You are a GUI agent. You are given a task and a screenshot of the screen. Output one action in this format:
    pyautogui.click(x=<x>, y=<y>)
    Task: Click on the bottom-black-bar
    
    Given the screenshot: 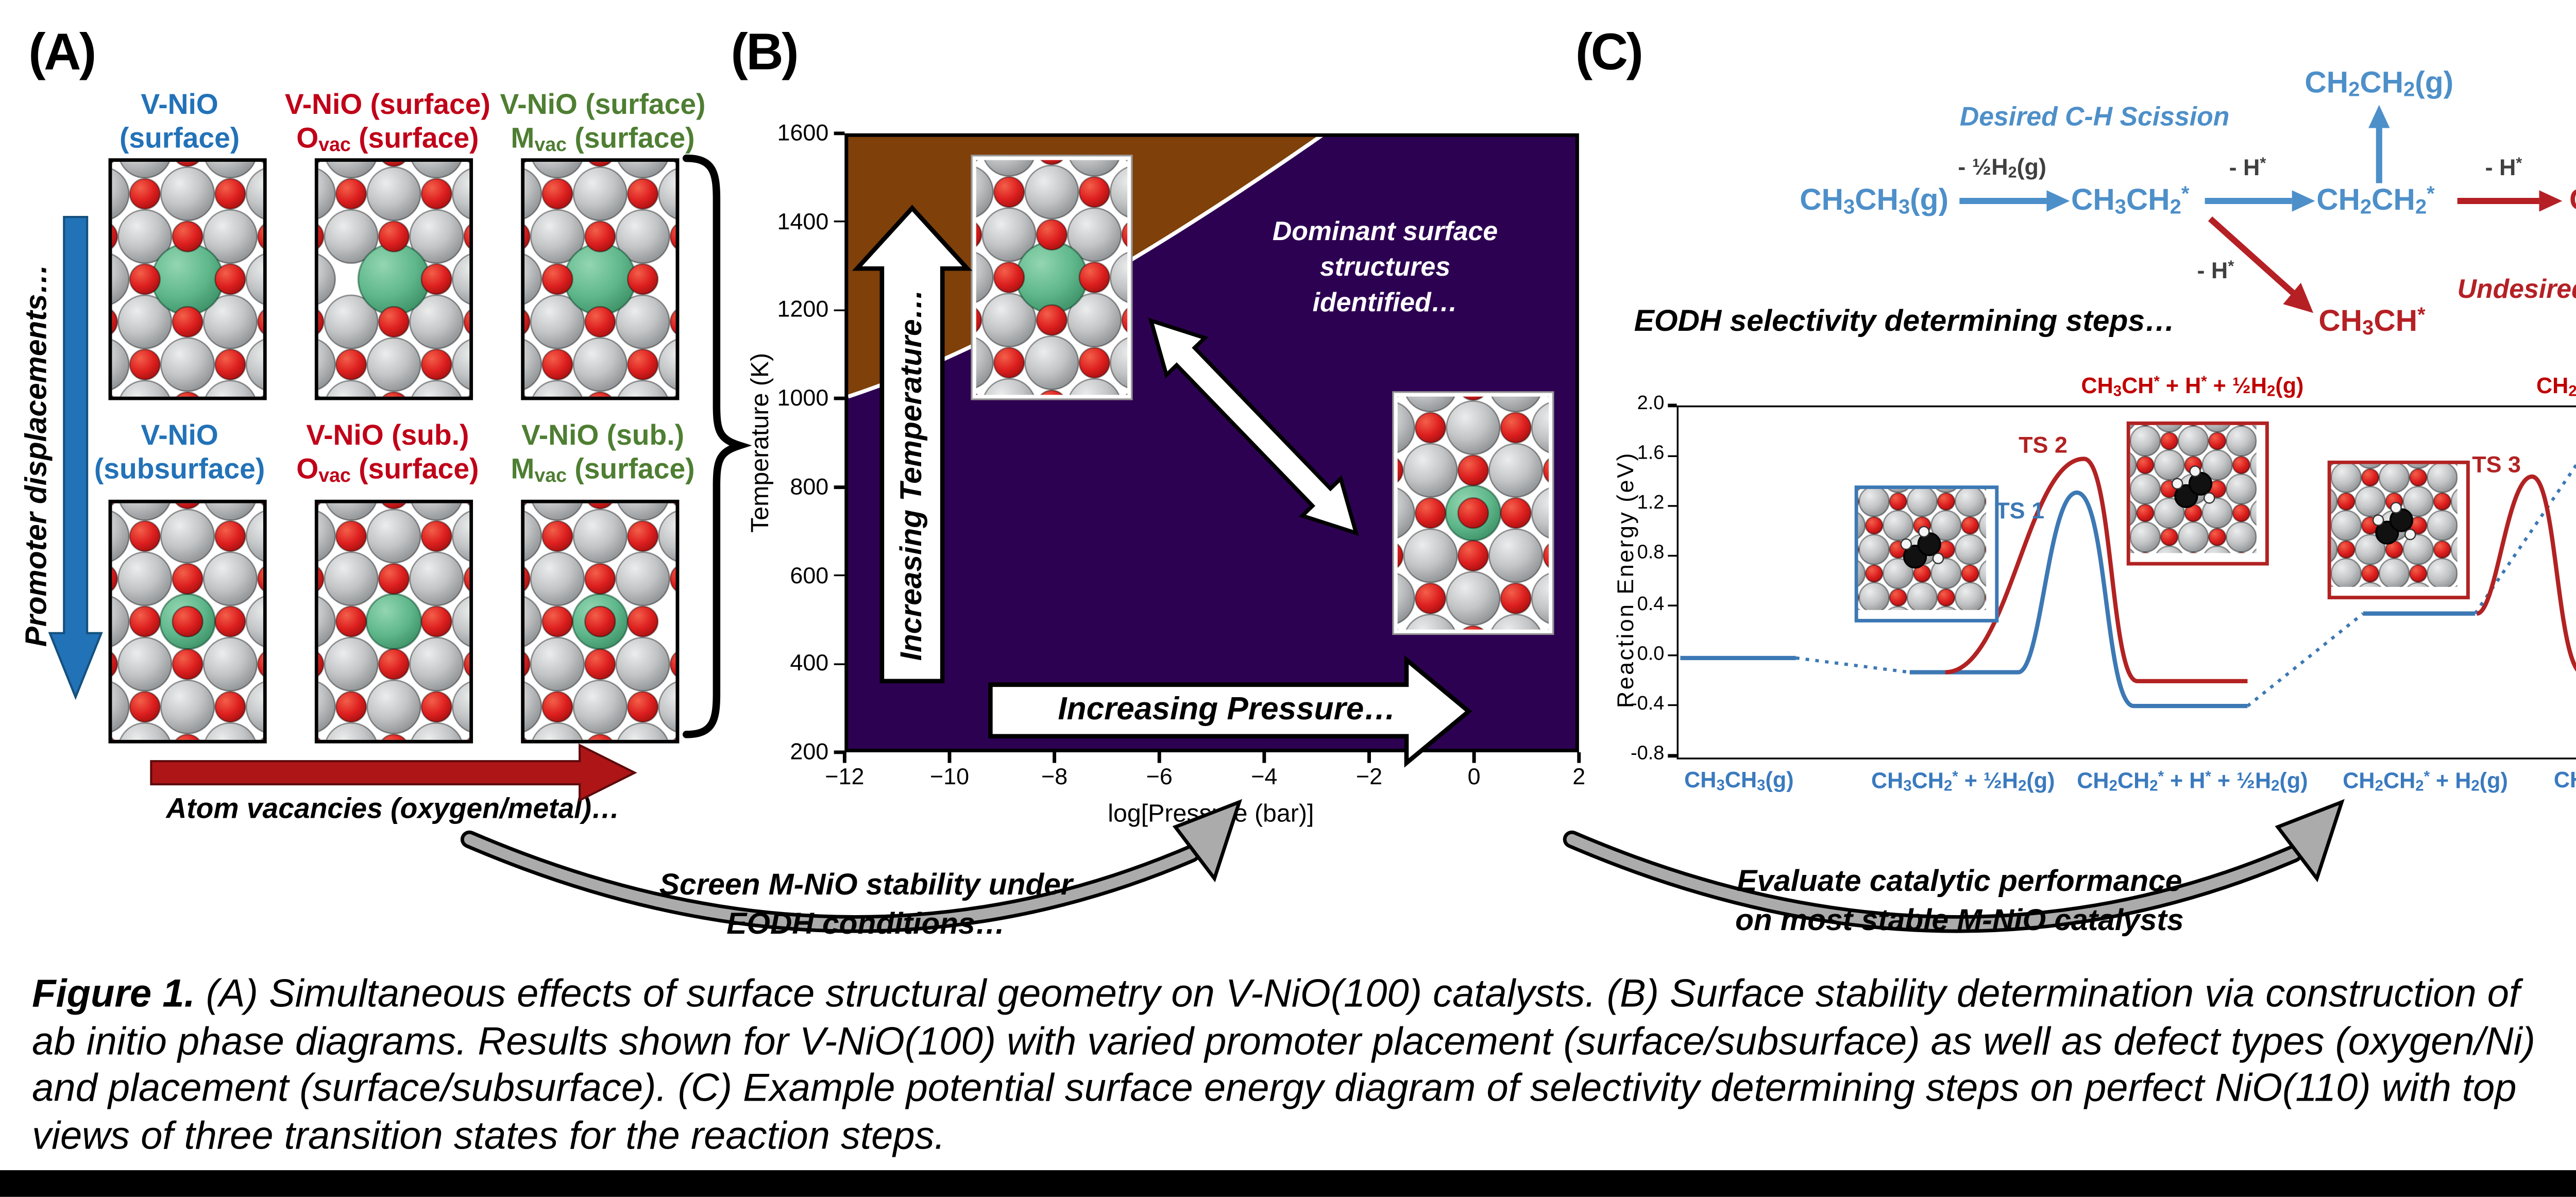 What is the action you would take?
    pyautogui.click(x=1288, y=1184)
    